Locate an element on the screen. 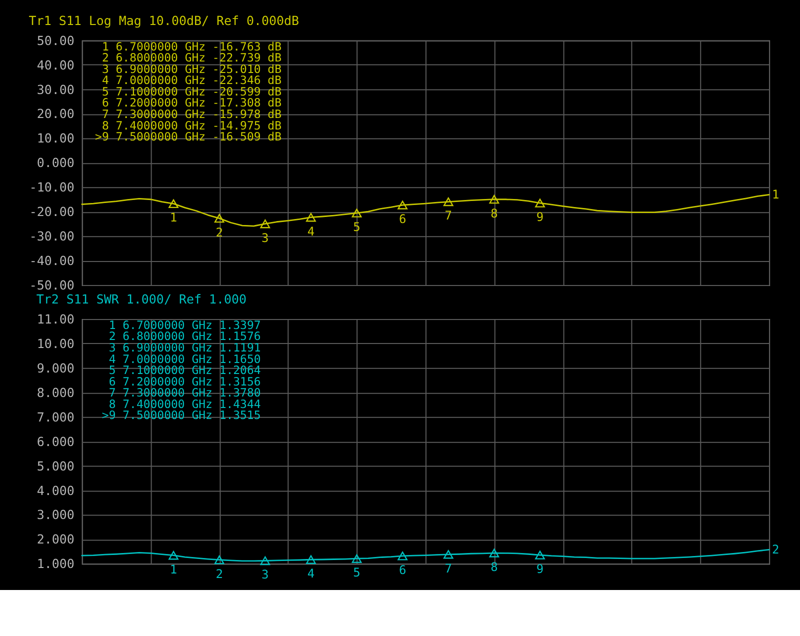  y-tick-label: 6.000 is located at coordinates (55, 441).